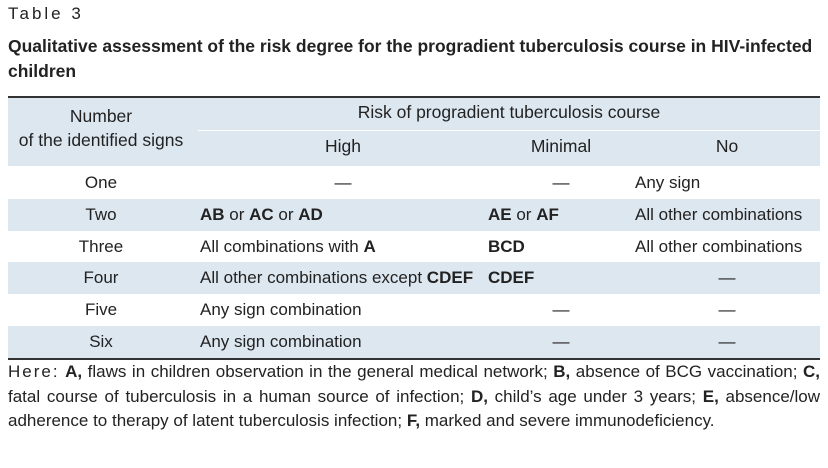  What do you see at coordinates (511, 278) in the screenshot?
I see `minimal-cell: CDEF` at bounding box center [511, 278].